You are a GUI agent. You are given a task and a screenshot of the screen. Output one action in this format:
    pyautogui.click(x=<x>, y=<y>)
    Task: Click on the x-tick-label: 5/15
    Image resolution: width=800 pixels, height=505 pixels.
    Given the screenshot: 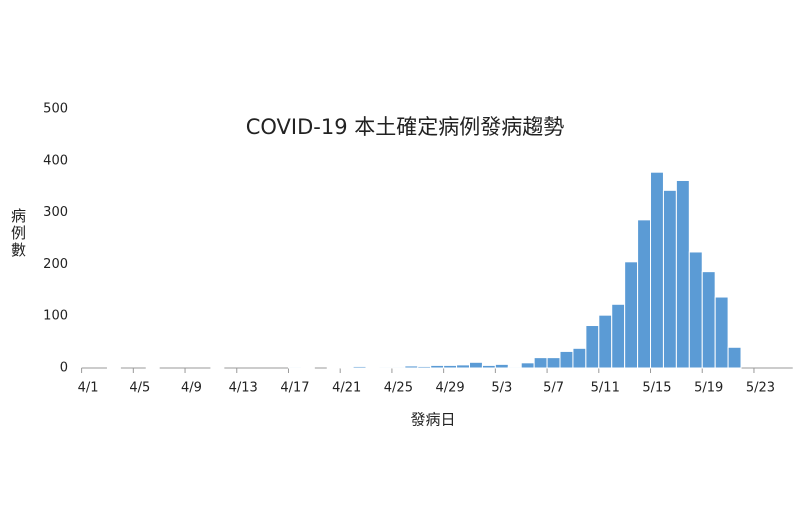 What is the action you would take?
    pyautogui.click(x=656, y=388)
    